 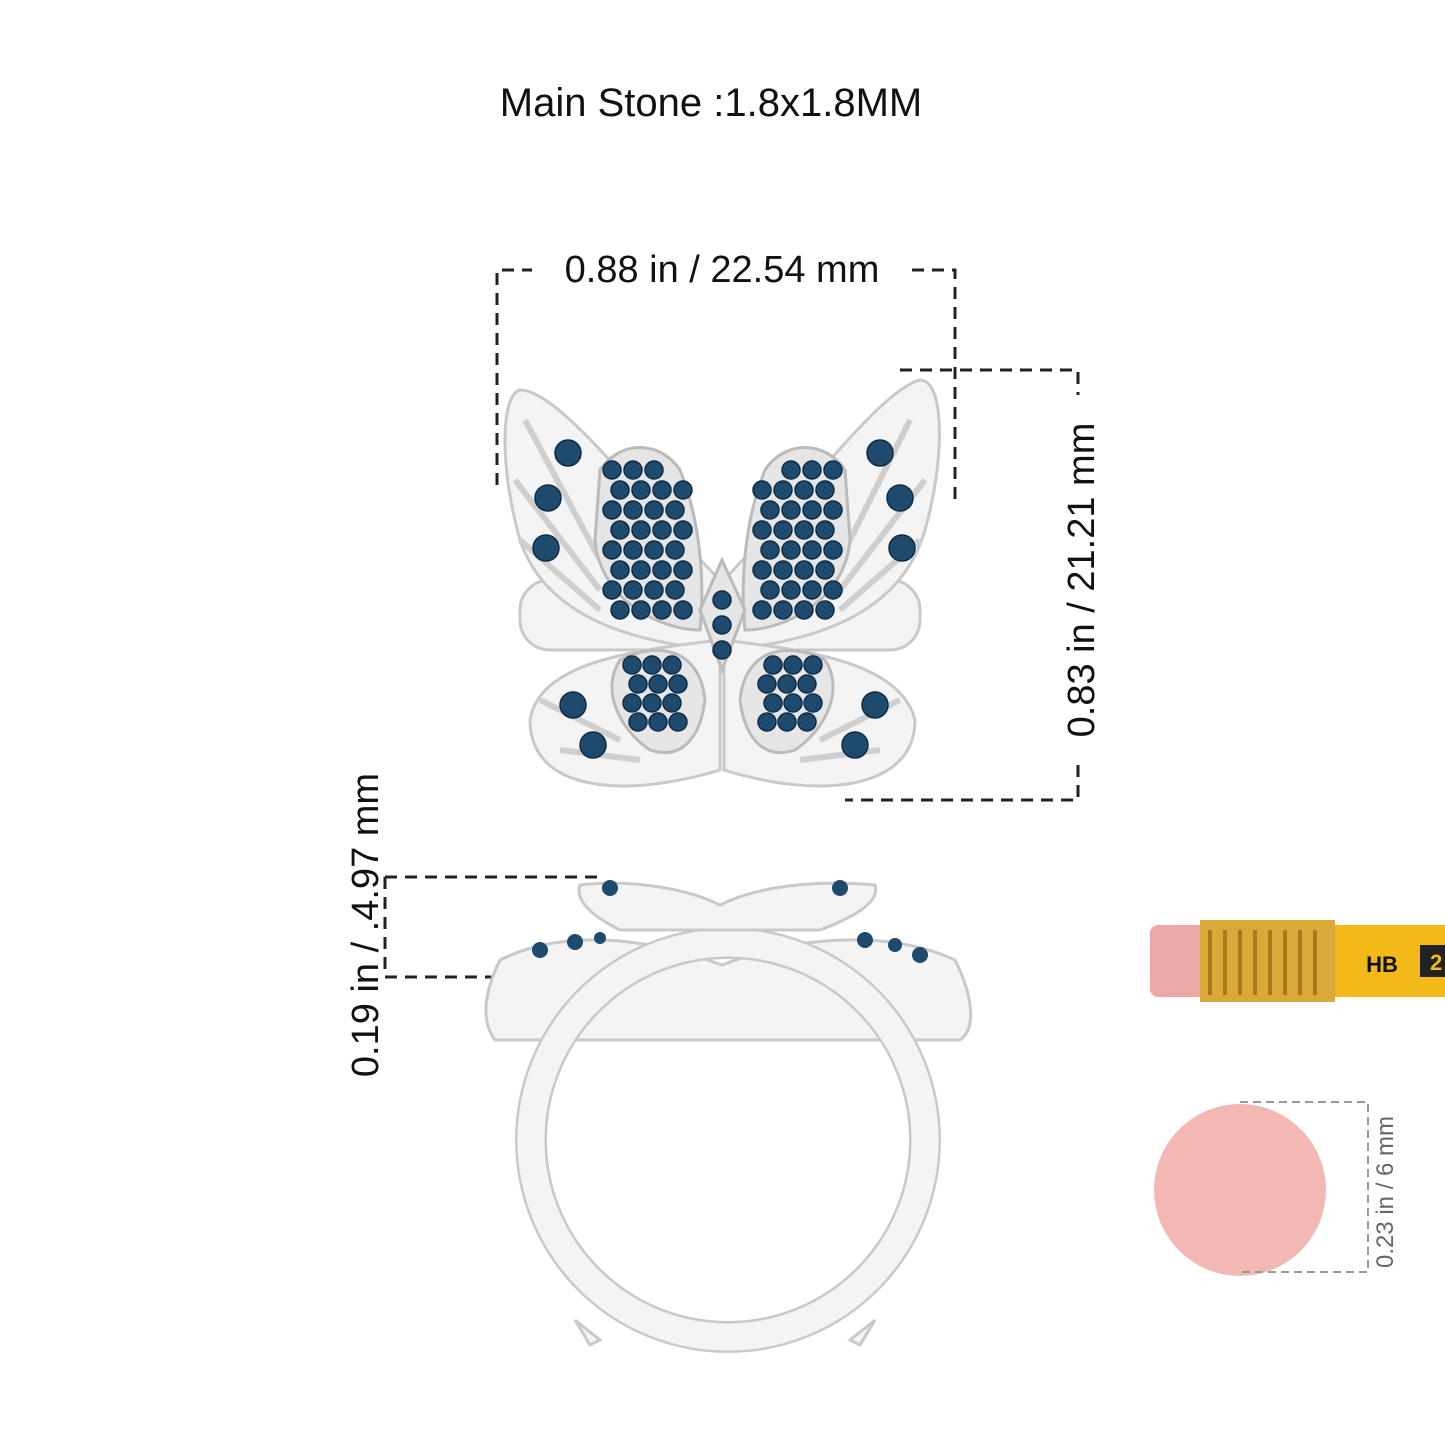 I want to click on width-label: 0.88 in / 22.54 mm, so click(x=722, y=270).